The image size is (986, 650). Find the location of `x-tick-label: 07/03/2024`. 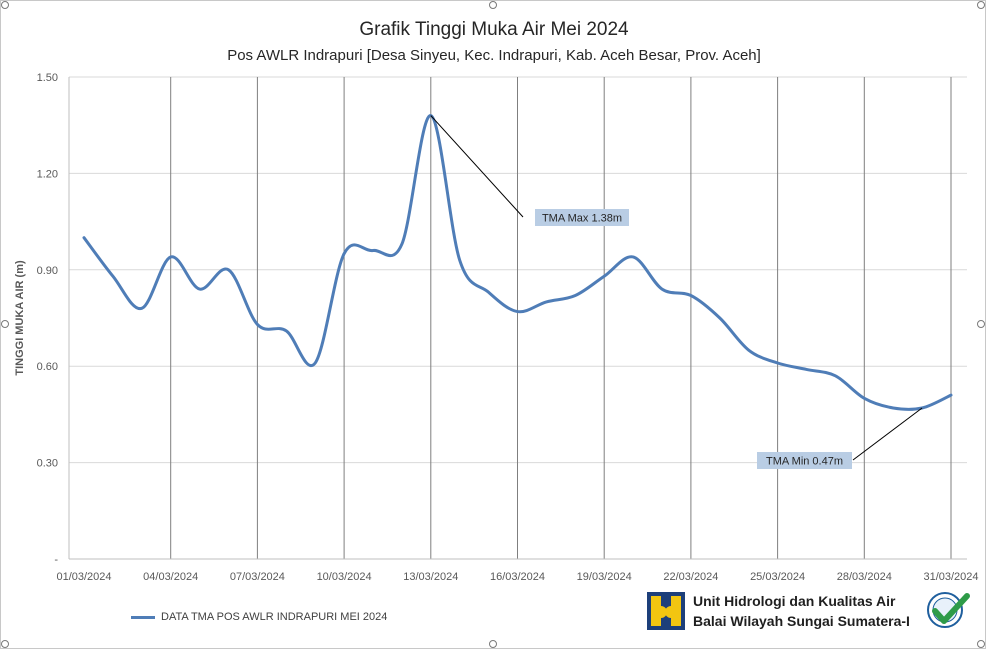

x-tick-label: 07/03/2024 is located at coordinates (257, 577).